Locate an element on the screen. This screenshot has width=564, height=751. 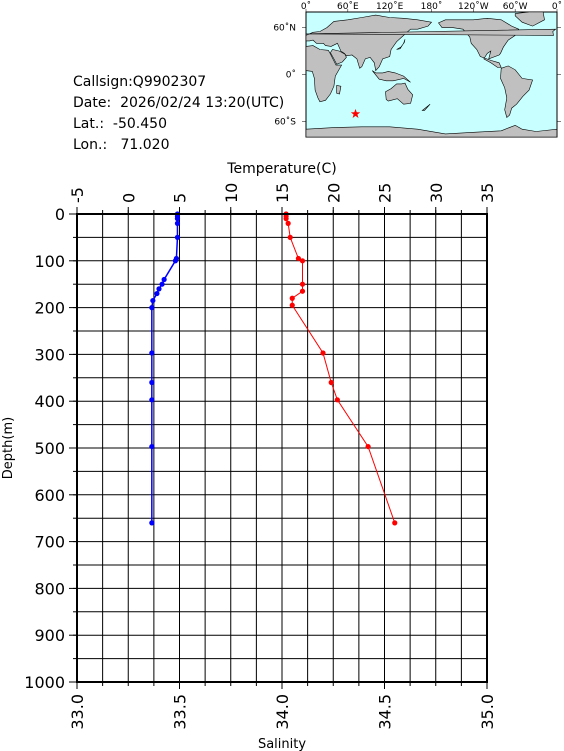
temperature-tick-label: 25 is located at coordinates (385, 193).